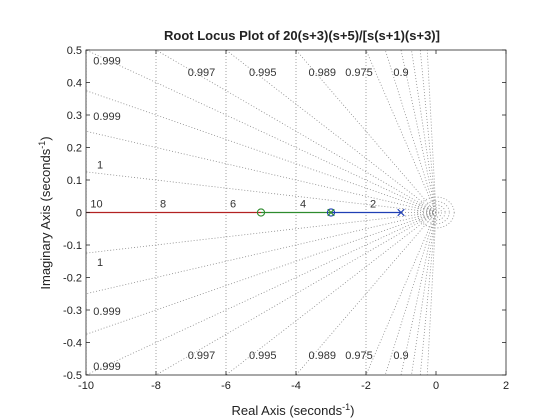  What do you see at coordinates (226, 386) in the screenshot?
I see `x-tick-label: -6` at bounding box center [226, 386].